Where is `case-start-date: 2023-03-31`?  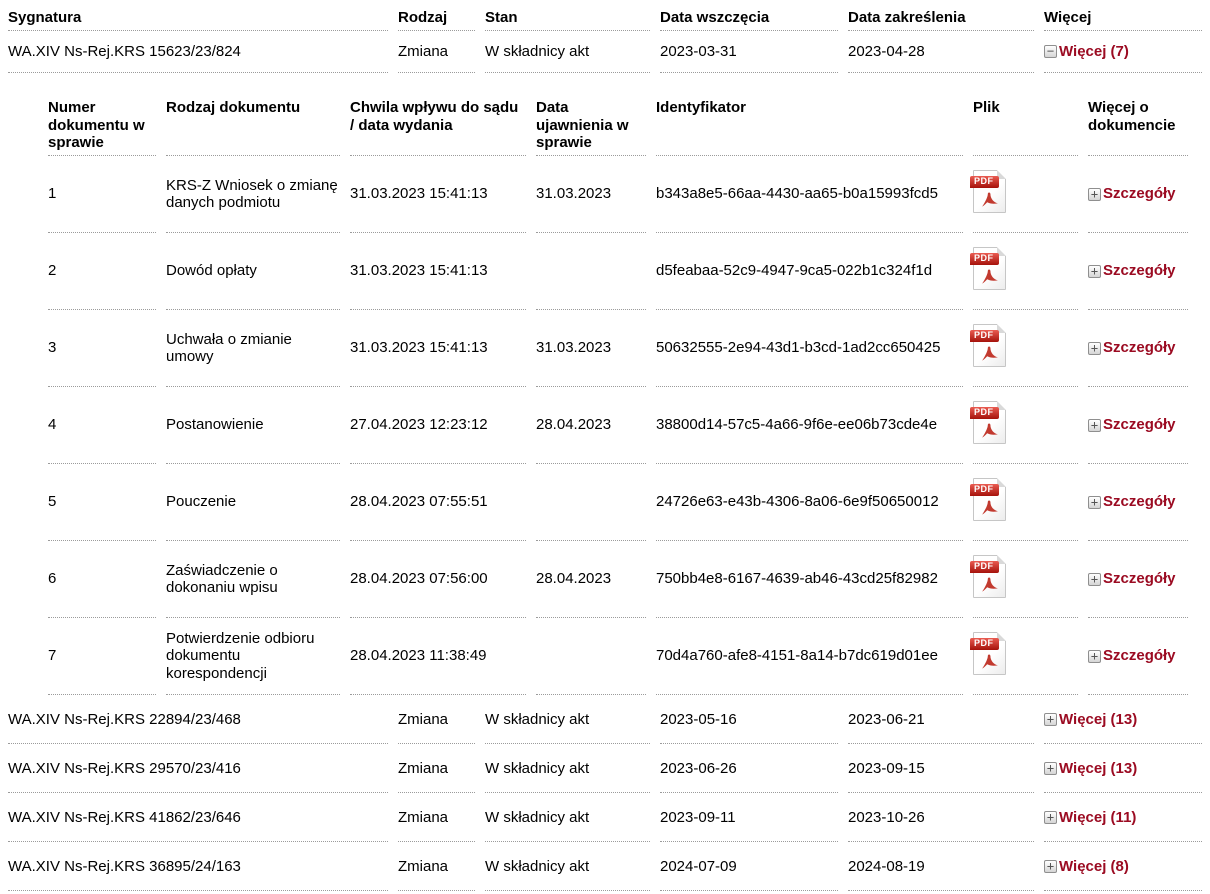 case-start-date: 2023-03-31 is located at coordinates (749, 52).